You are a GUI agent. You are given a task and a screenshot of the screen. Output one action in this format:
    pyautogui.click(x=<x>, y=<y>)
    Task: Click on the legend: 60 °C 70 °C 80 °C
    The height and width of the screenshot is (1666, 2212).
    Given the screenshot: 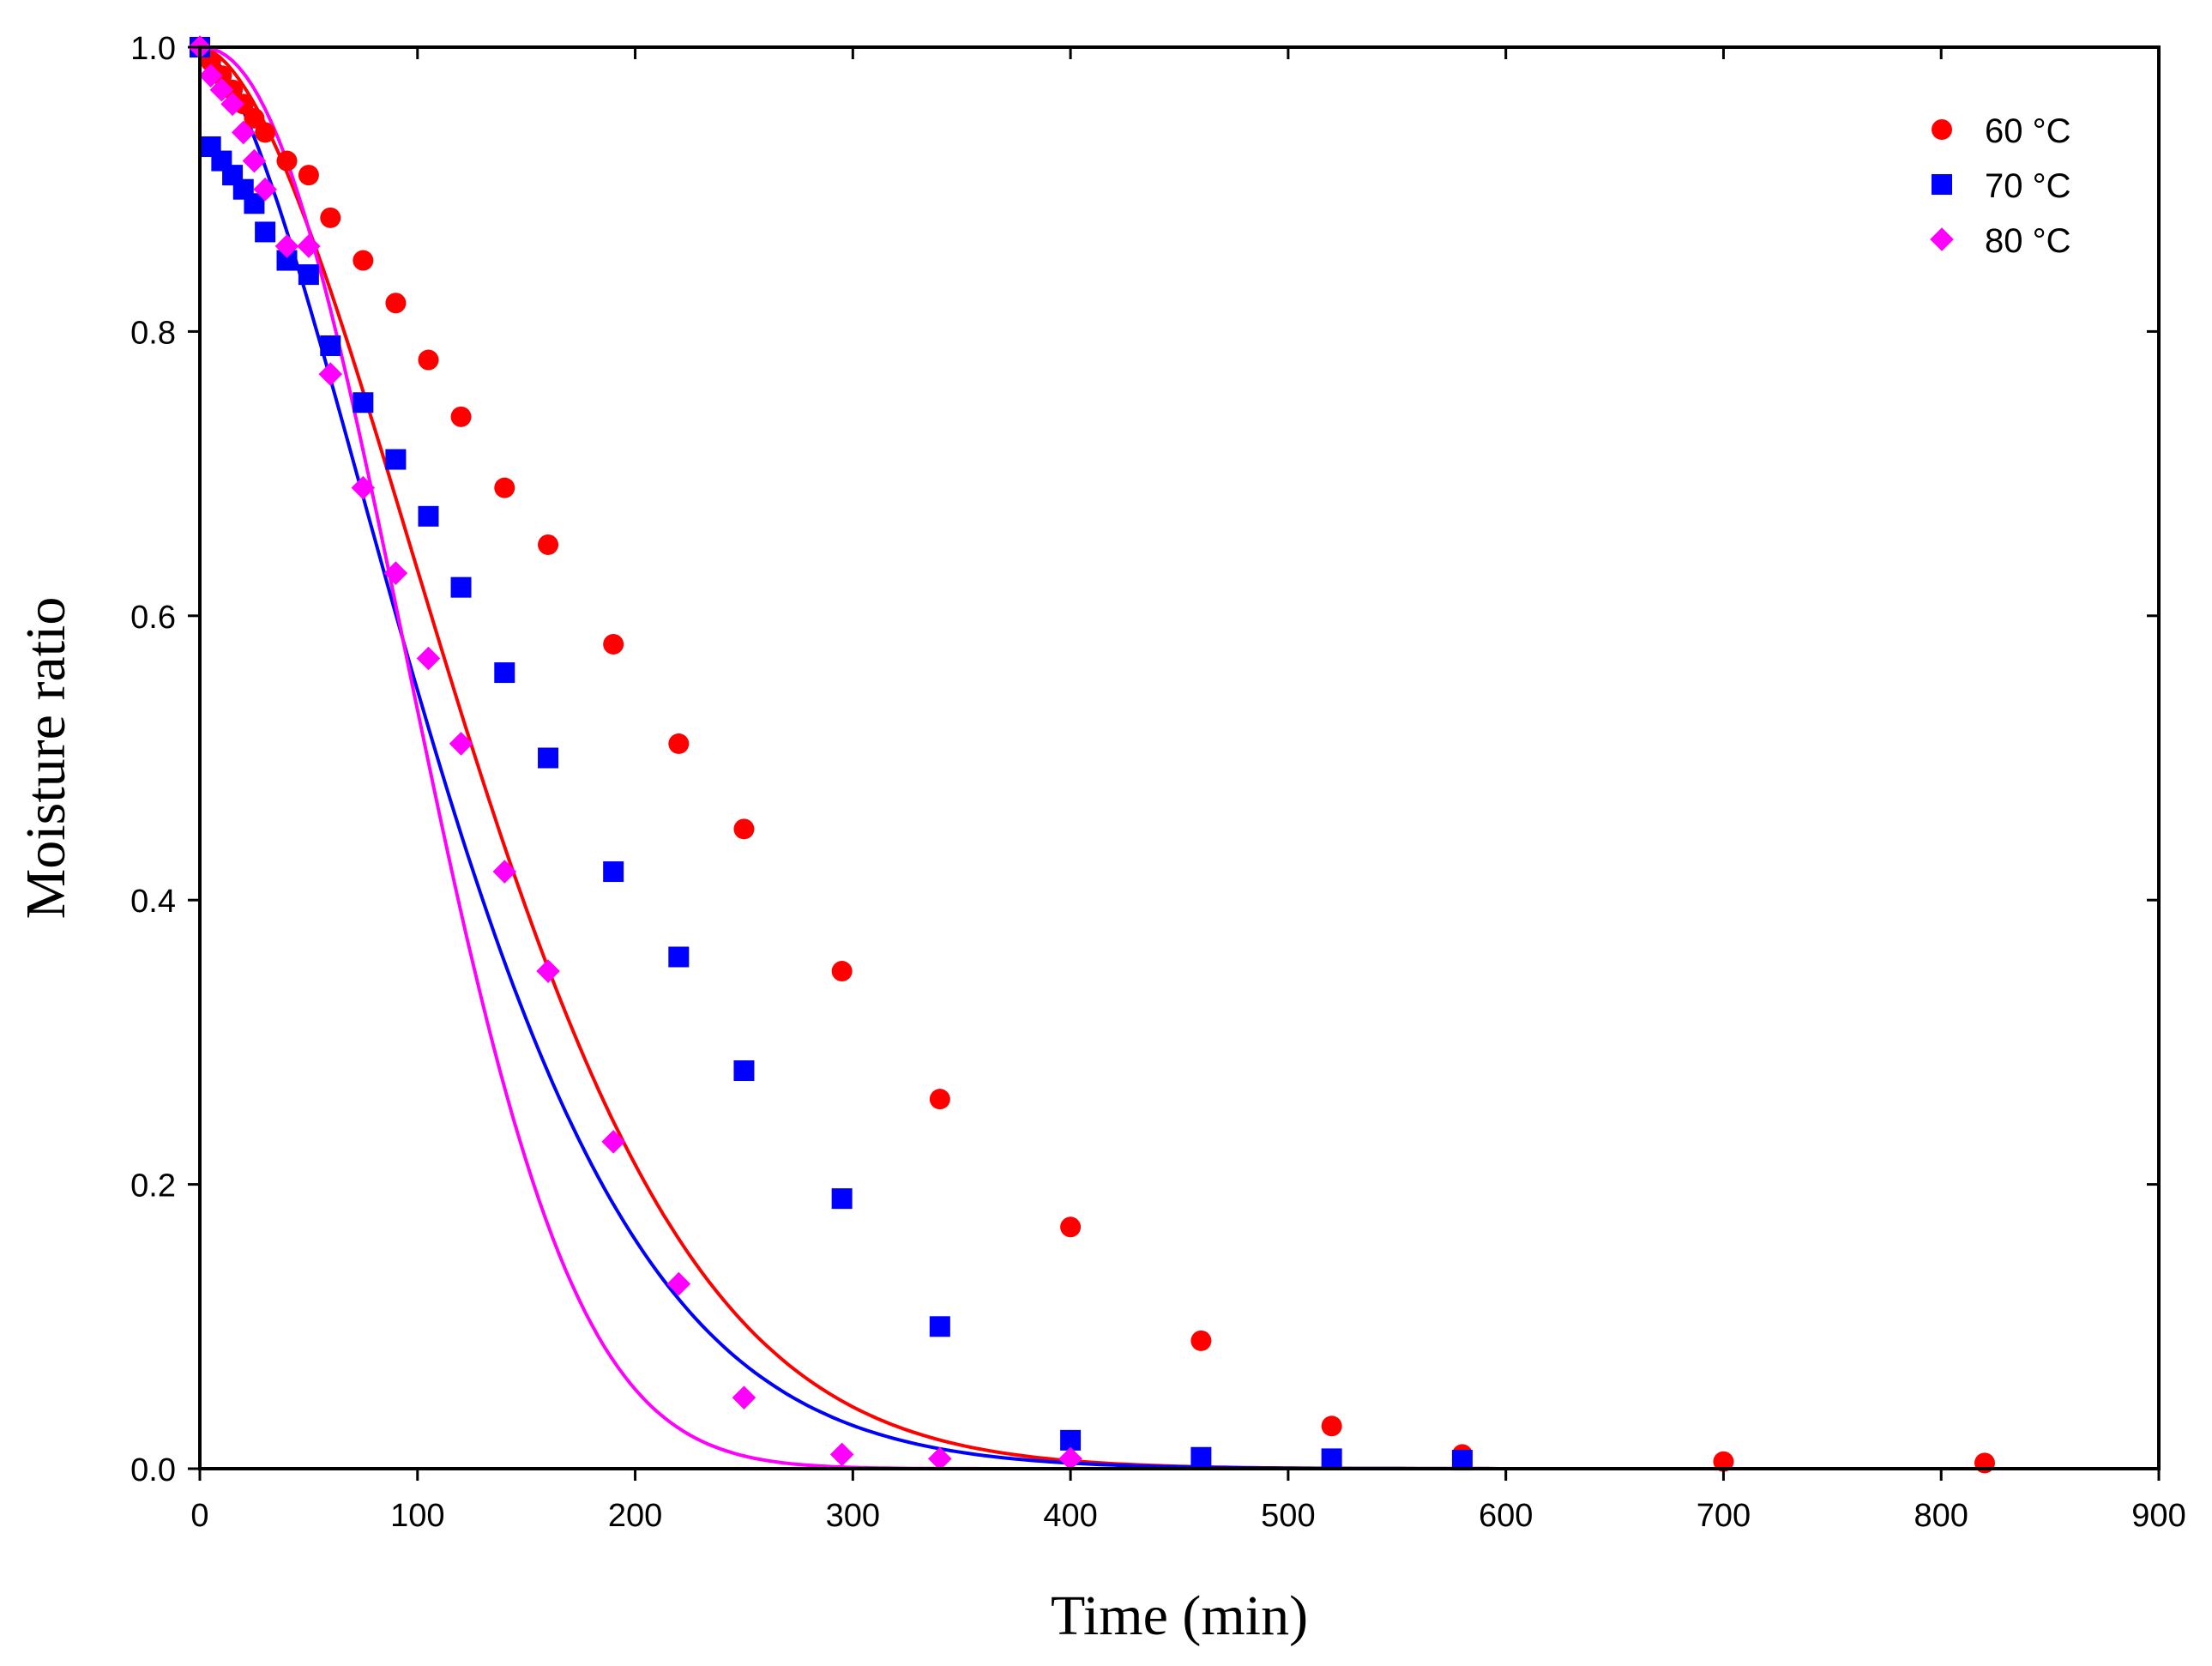 What is the action you would take?
    pyautogui.click(x=2000, y=186)
    